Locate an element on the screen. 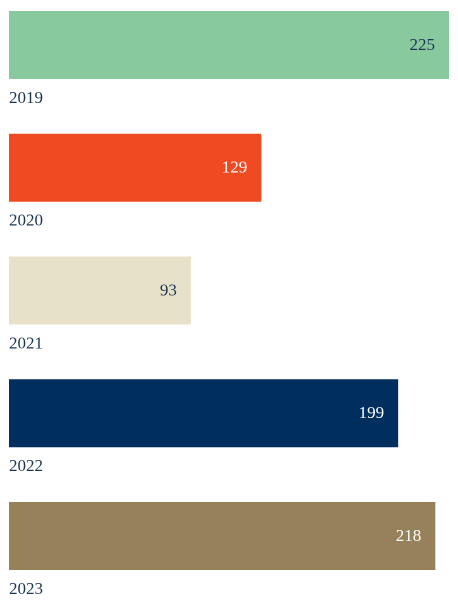  category-label: 2023 is located at coordinates (26, 588).